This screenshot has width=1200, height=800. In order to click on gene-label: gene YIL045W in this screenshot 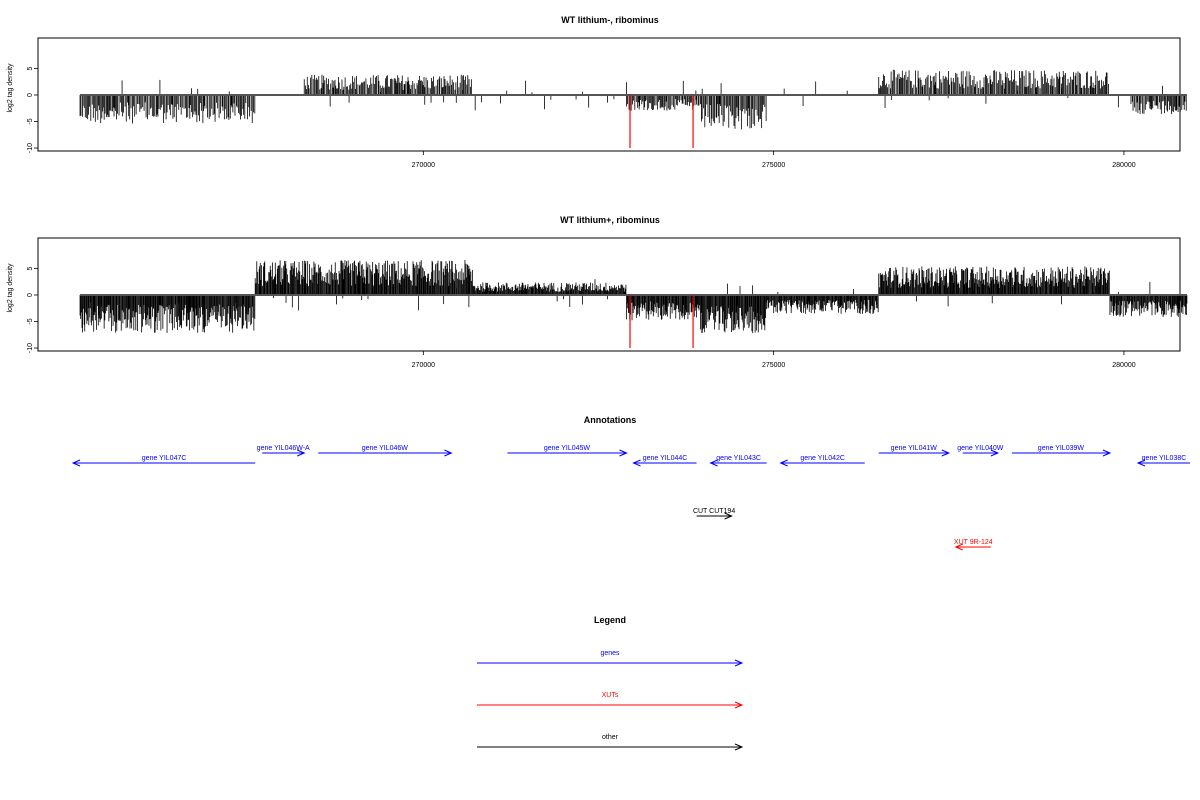, I will do `click(567, 448)`.